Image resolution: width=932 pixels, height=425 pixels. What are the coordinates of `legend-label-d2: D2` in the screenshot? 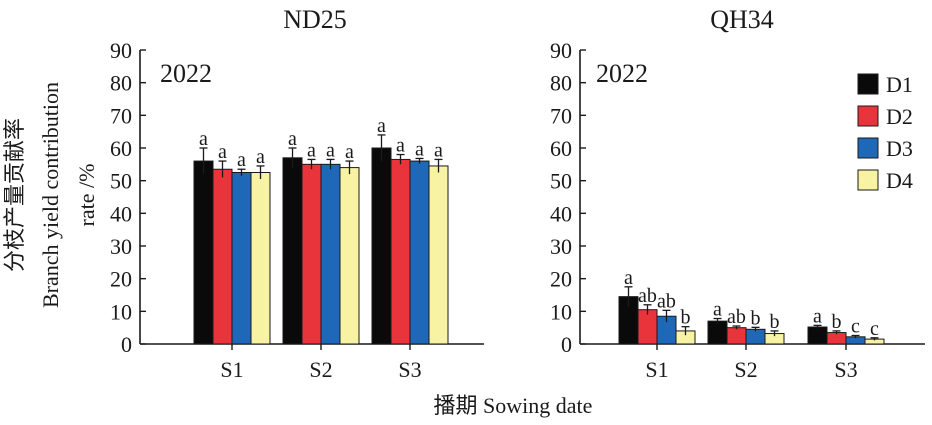 It's located at (899, 116).